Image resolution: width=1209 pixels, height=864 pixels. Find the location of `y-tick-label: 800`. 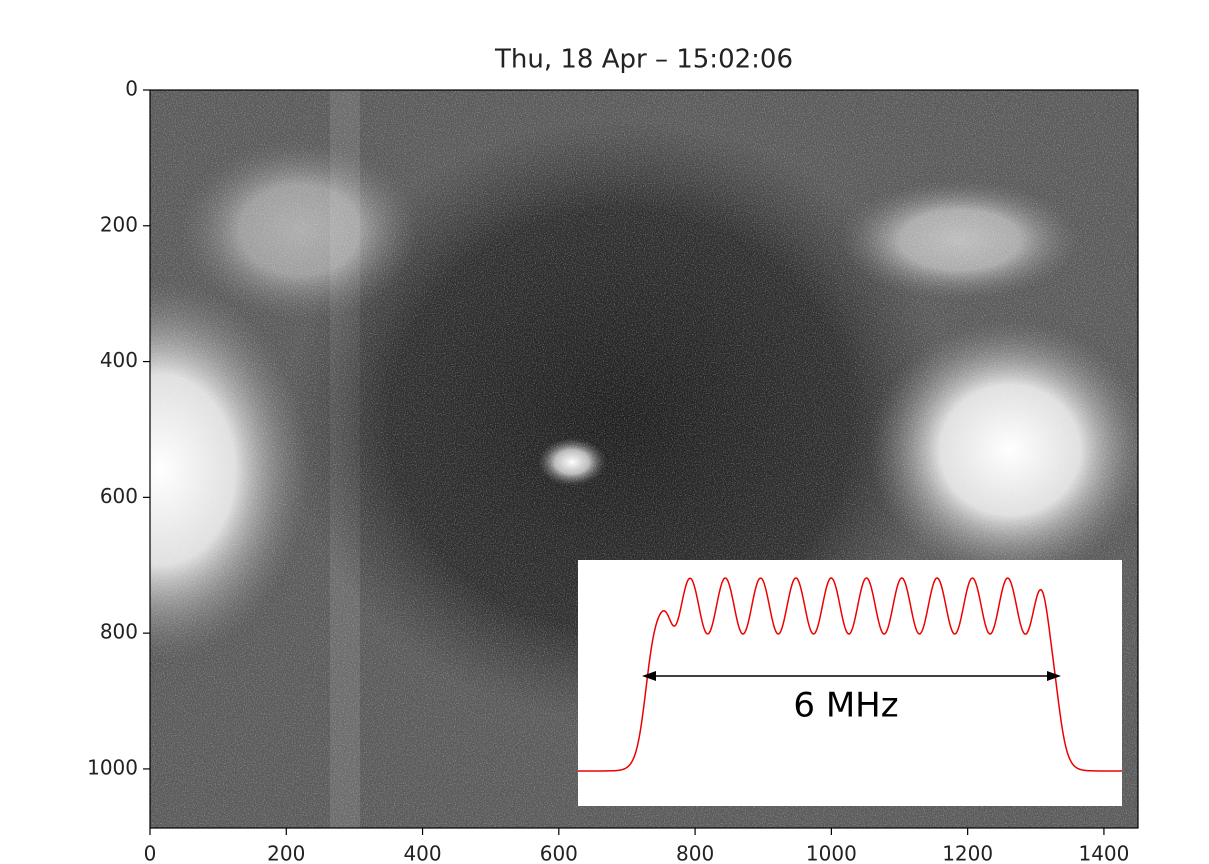

y-tick-label: 800 is located at coordinates (119, 632).